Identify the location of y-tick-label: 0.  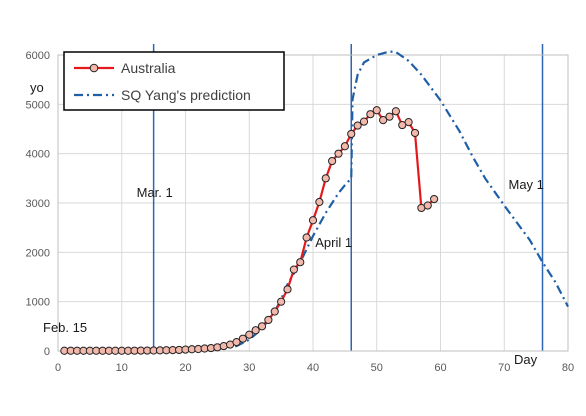
(47, 352).